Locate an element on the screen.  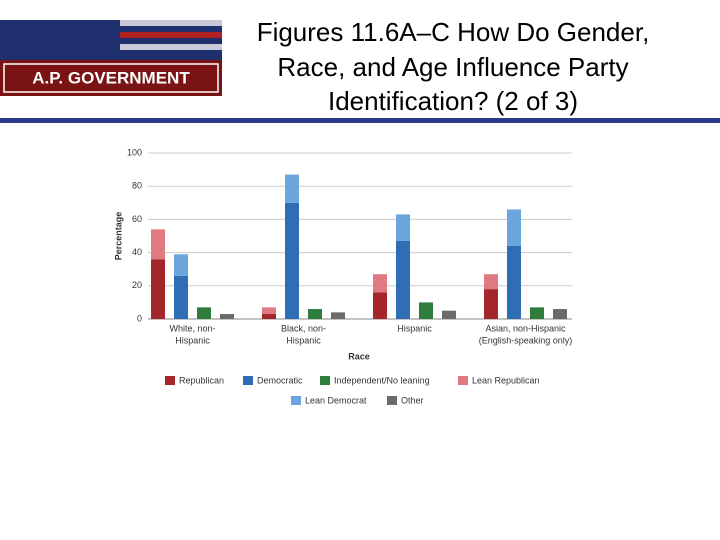
logo: A.P. GOVERNMENT is located at coordinates (111, 58).